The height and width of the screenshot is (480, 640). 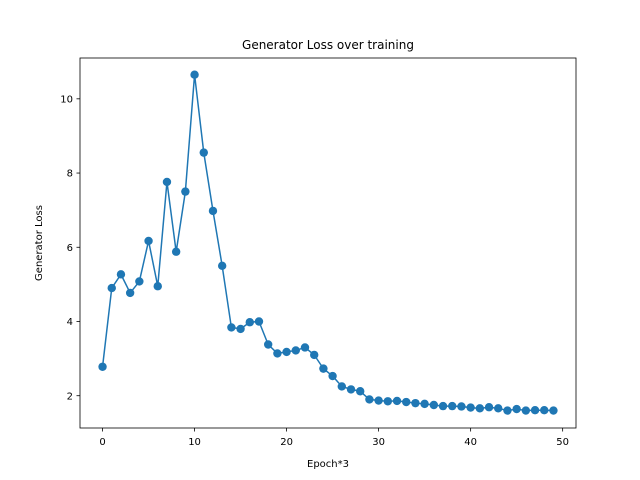 What do you see at coordinates (70, 174) in the screenshot?
I see `y-tick-label: 8` at bounding box center [70, 174].